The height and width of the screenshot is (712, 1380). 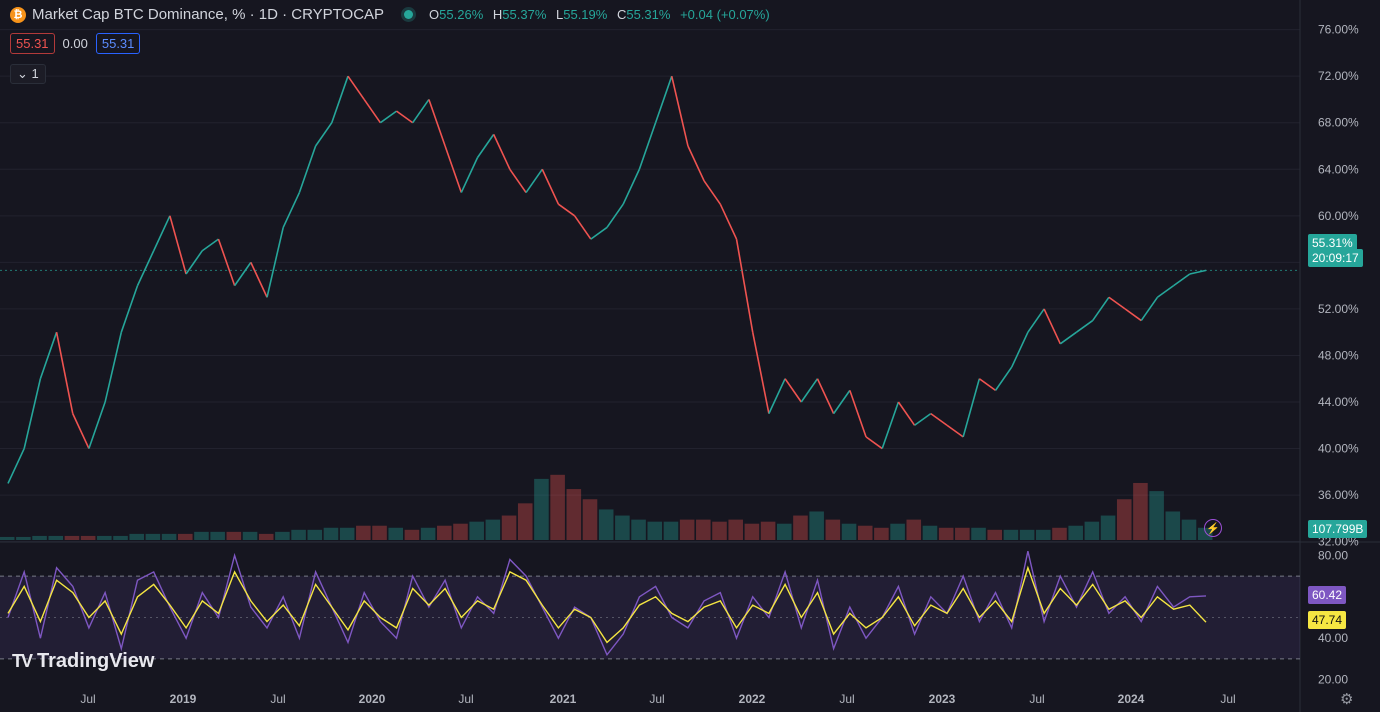 I want to click on last-price-badge: 55.31%, so click(x=1332, y=243).